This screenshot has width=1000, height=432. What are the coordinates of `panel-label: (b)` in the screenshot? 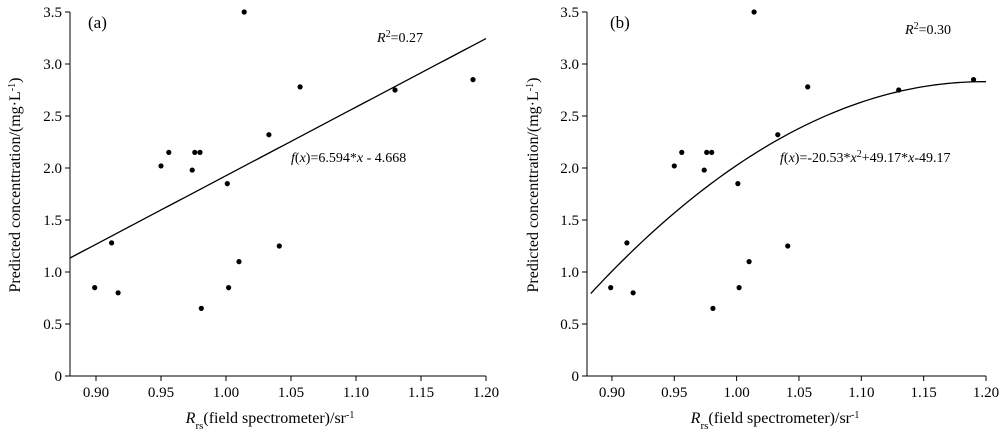 It's located at (620, 22).